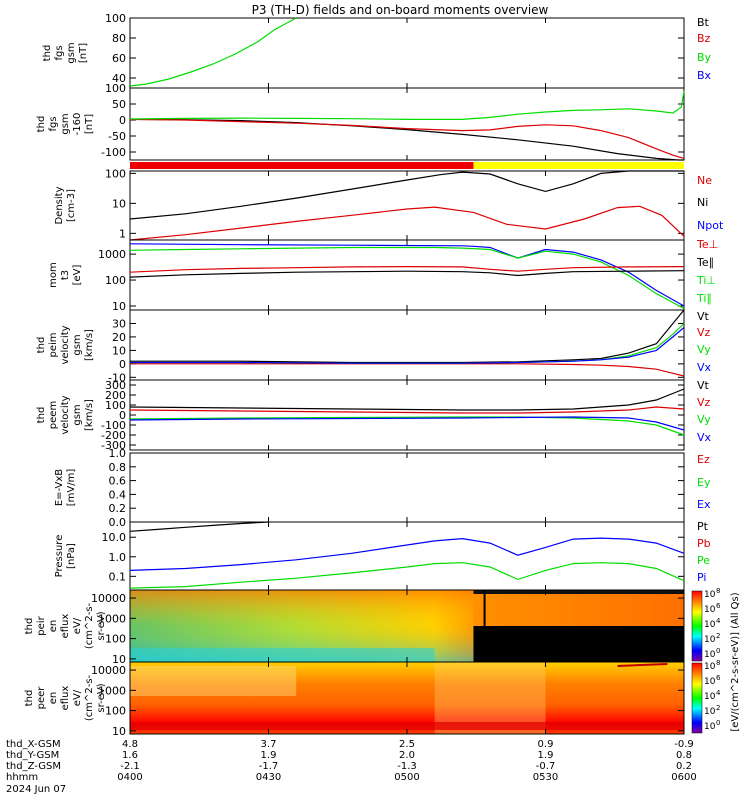 Image resolution: width=750 pixels, height=800 pixels. I want to click on y-axis-label: peim, so click(53, 344).